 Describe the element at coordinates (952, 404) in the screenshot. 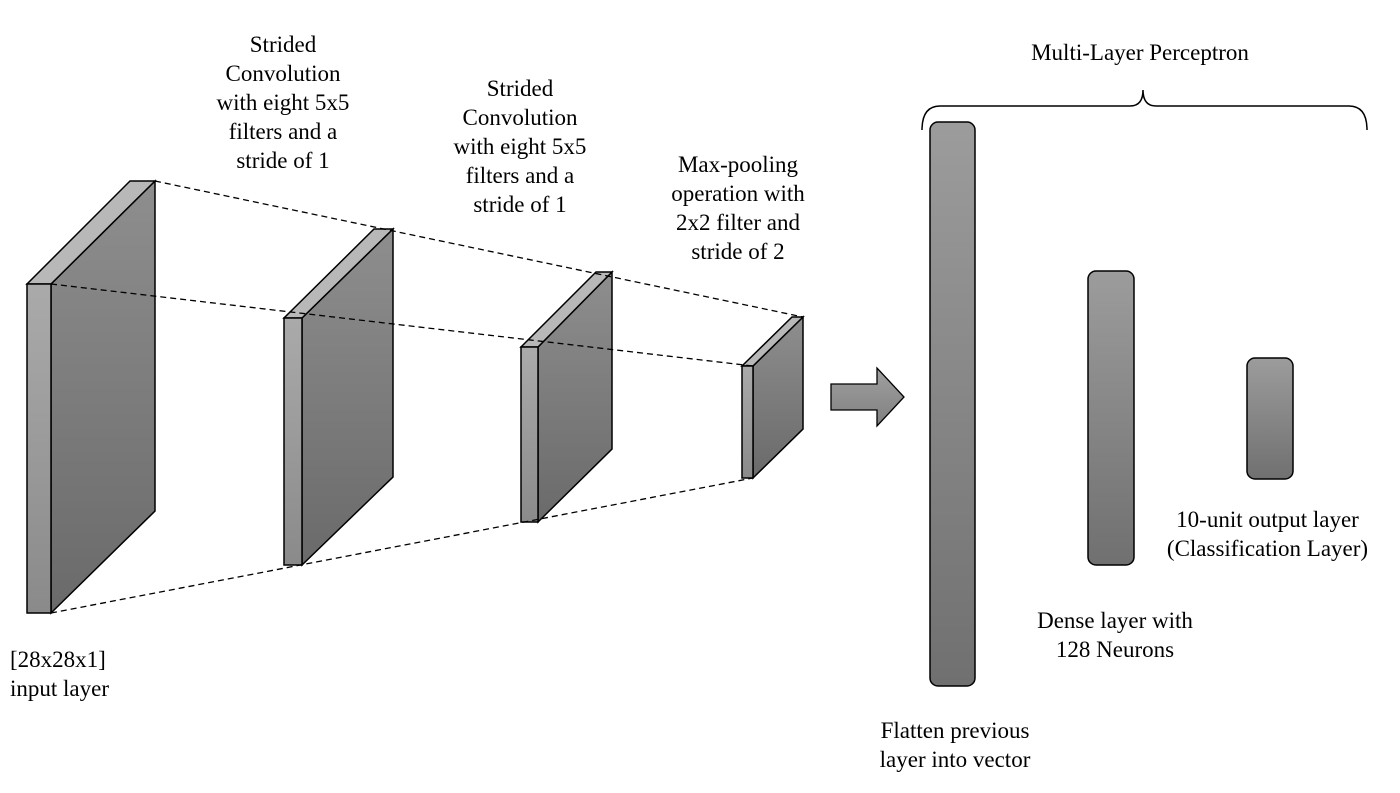

I see `flatten-vector-bar` at that location.